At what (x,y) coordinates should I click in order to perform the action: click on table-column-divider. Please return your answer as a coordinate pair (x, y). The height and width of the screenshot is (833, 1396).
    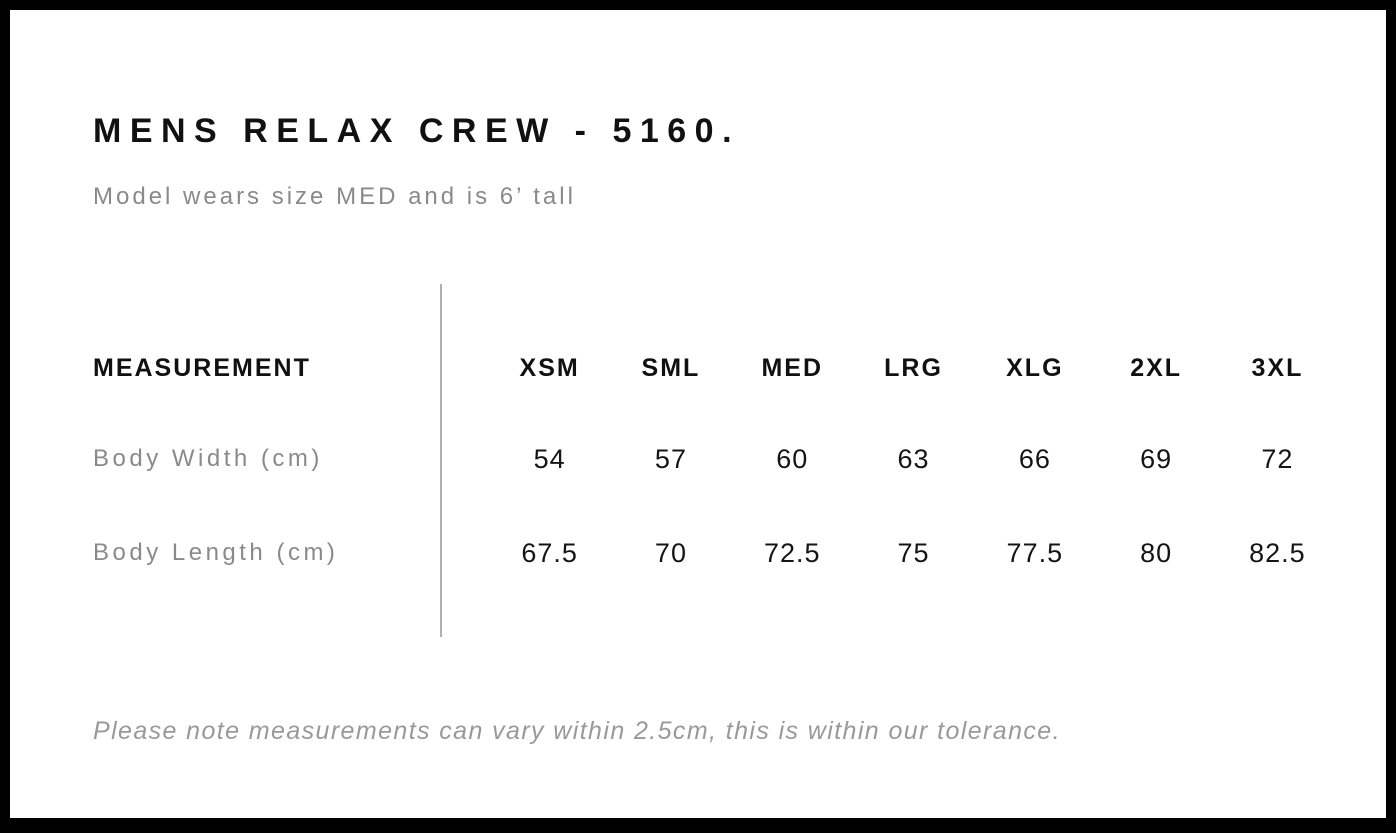
    Looking at the image, I should click on (441, 460).